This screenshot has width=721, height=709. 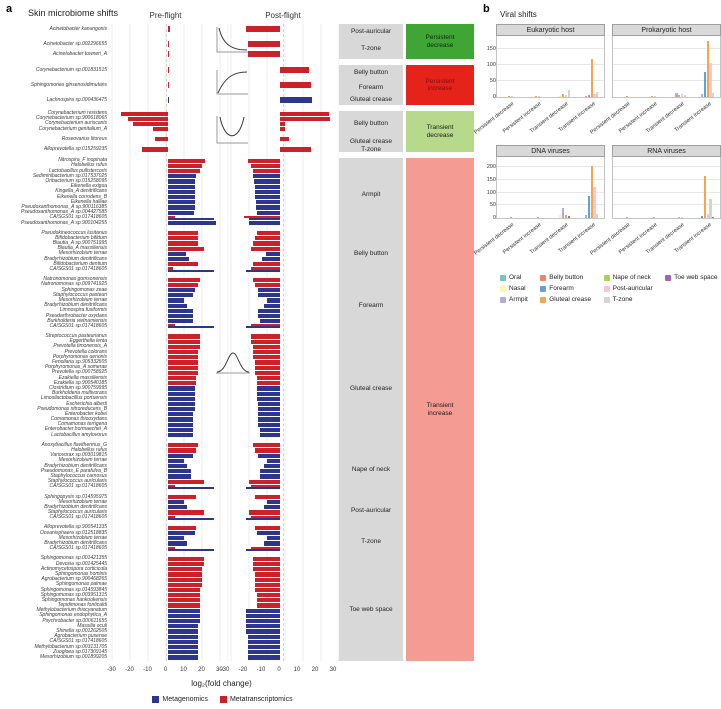 I want to click on species-row: Lactobacillus pullistercoris, so click(x=167, y=171).